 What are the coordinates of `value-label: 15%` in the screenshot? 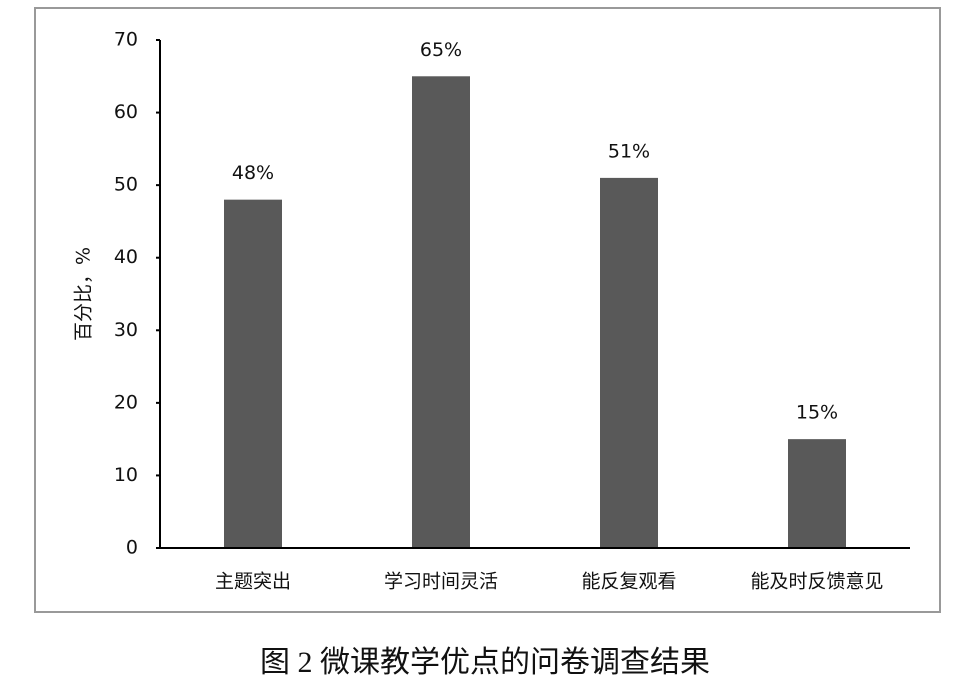 It's located at (817, 413).